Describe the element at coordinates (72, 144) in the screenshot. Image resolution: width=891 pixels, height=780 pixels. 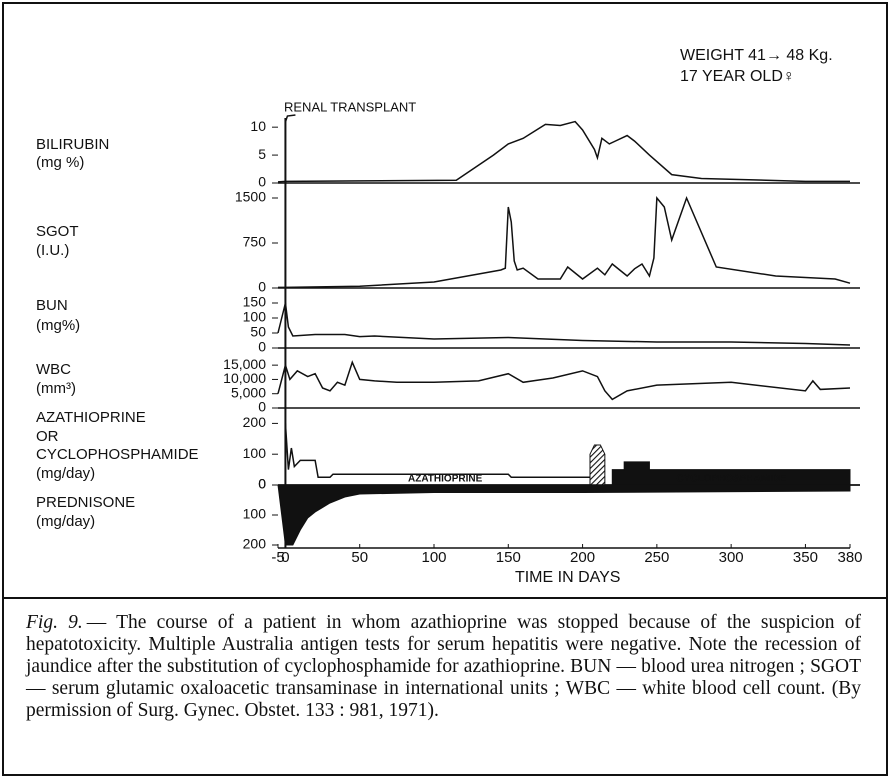
I see `y-axis-label: BILIRUBIN` at that location.